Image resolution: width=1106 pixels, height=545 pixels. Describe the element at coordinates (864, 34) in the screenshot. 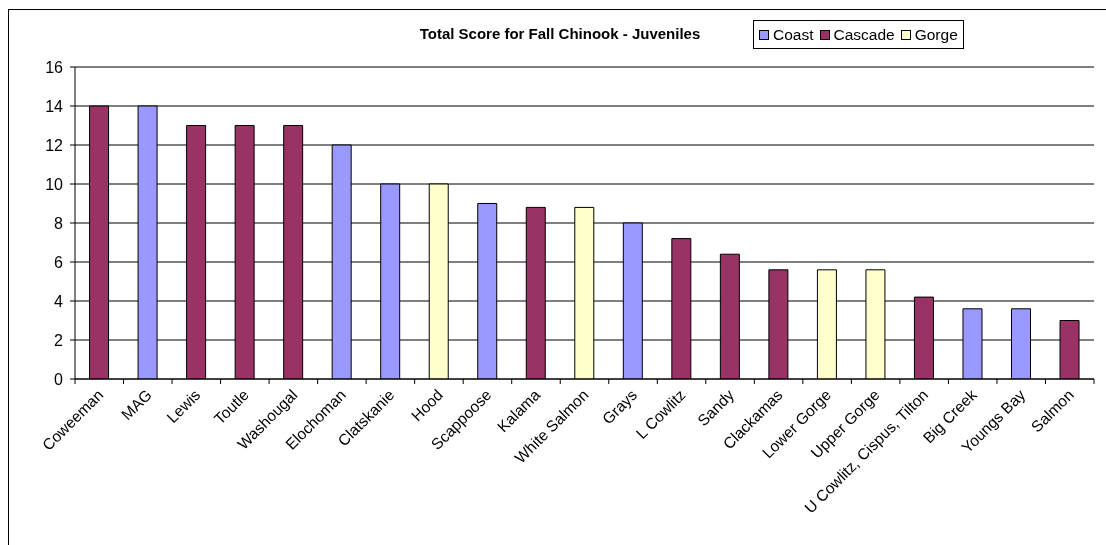

I see `legend-label: Cascade` at that location.